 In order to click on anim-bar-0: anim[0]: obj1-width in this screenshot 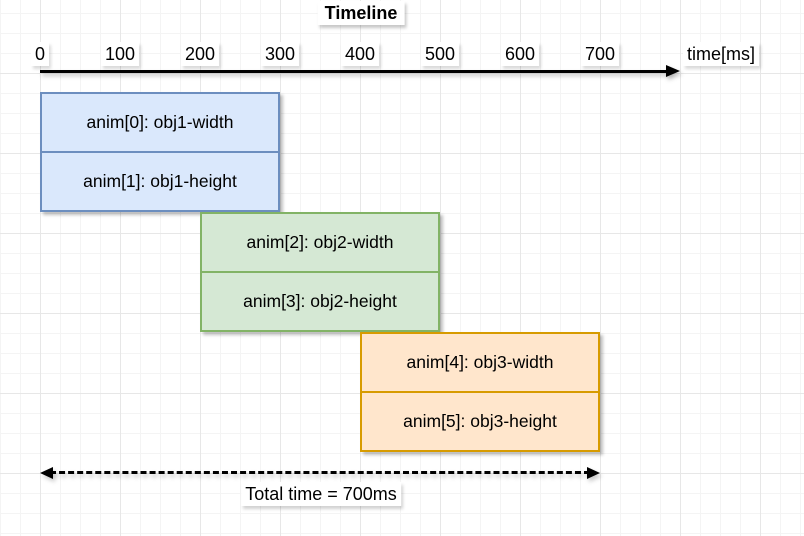, I will do `click(160, 122)`.